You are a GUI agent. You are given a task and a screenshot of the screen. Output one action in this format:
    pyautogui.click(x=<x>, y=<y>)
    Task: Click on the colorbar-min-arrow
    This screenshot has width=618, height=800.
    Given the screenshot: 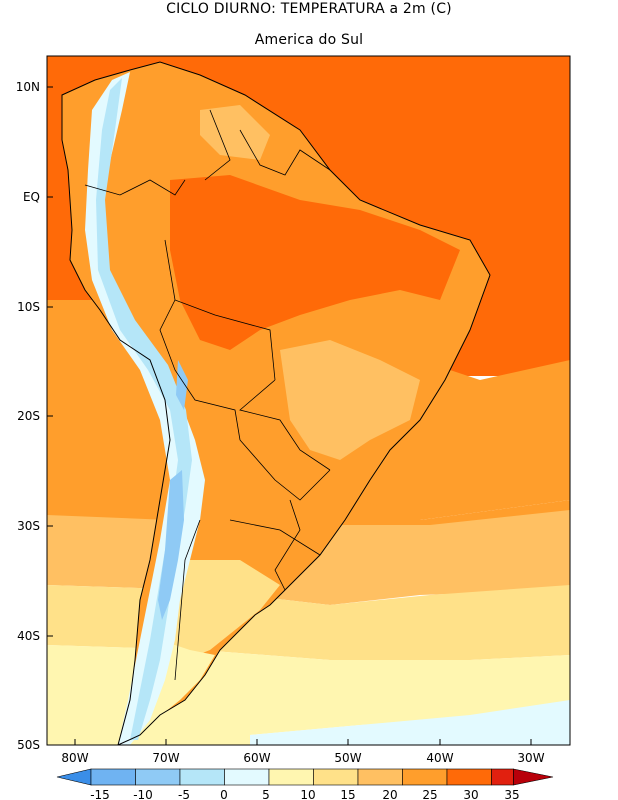 What is the action you would take?
    pyautogui.click(x=74, y=777)
    